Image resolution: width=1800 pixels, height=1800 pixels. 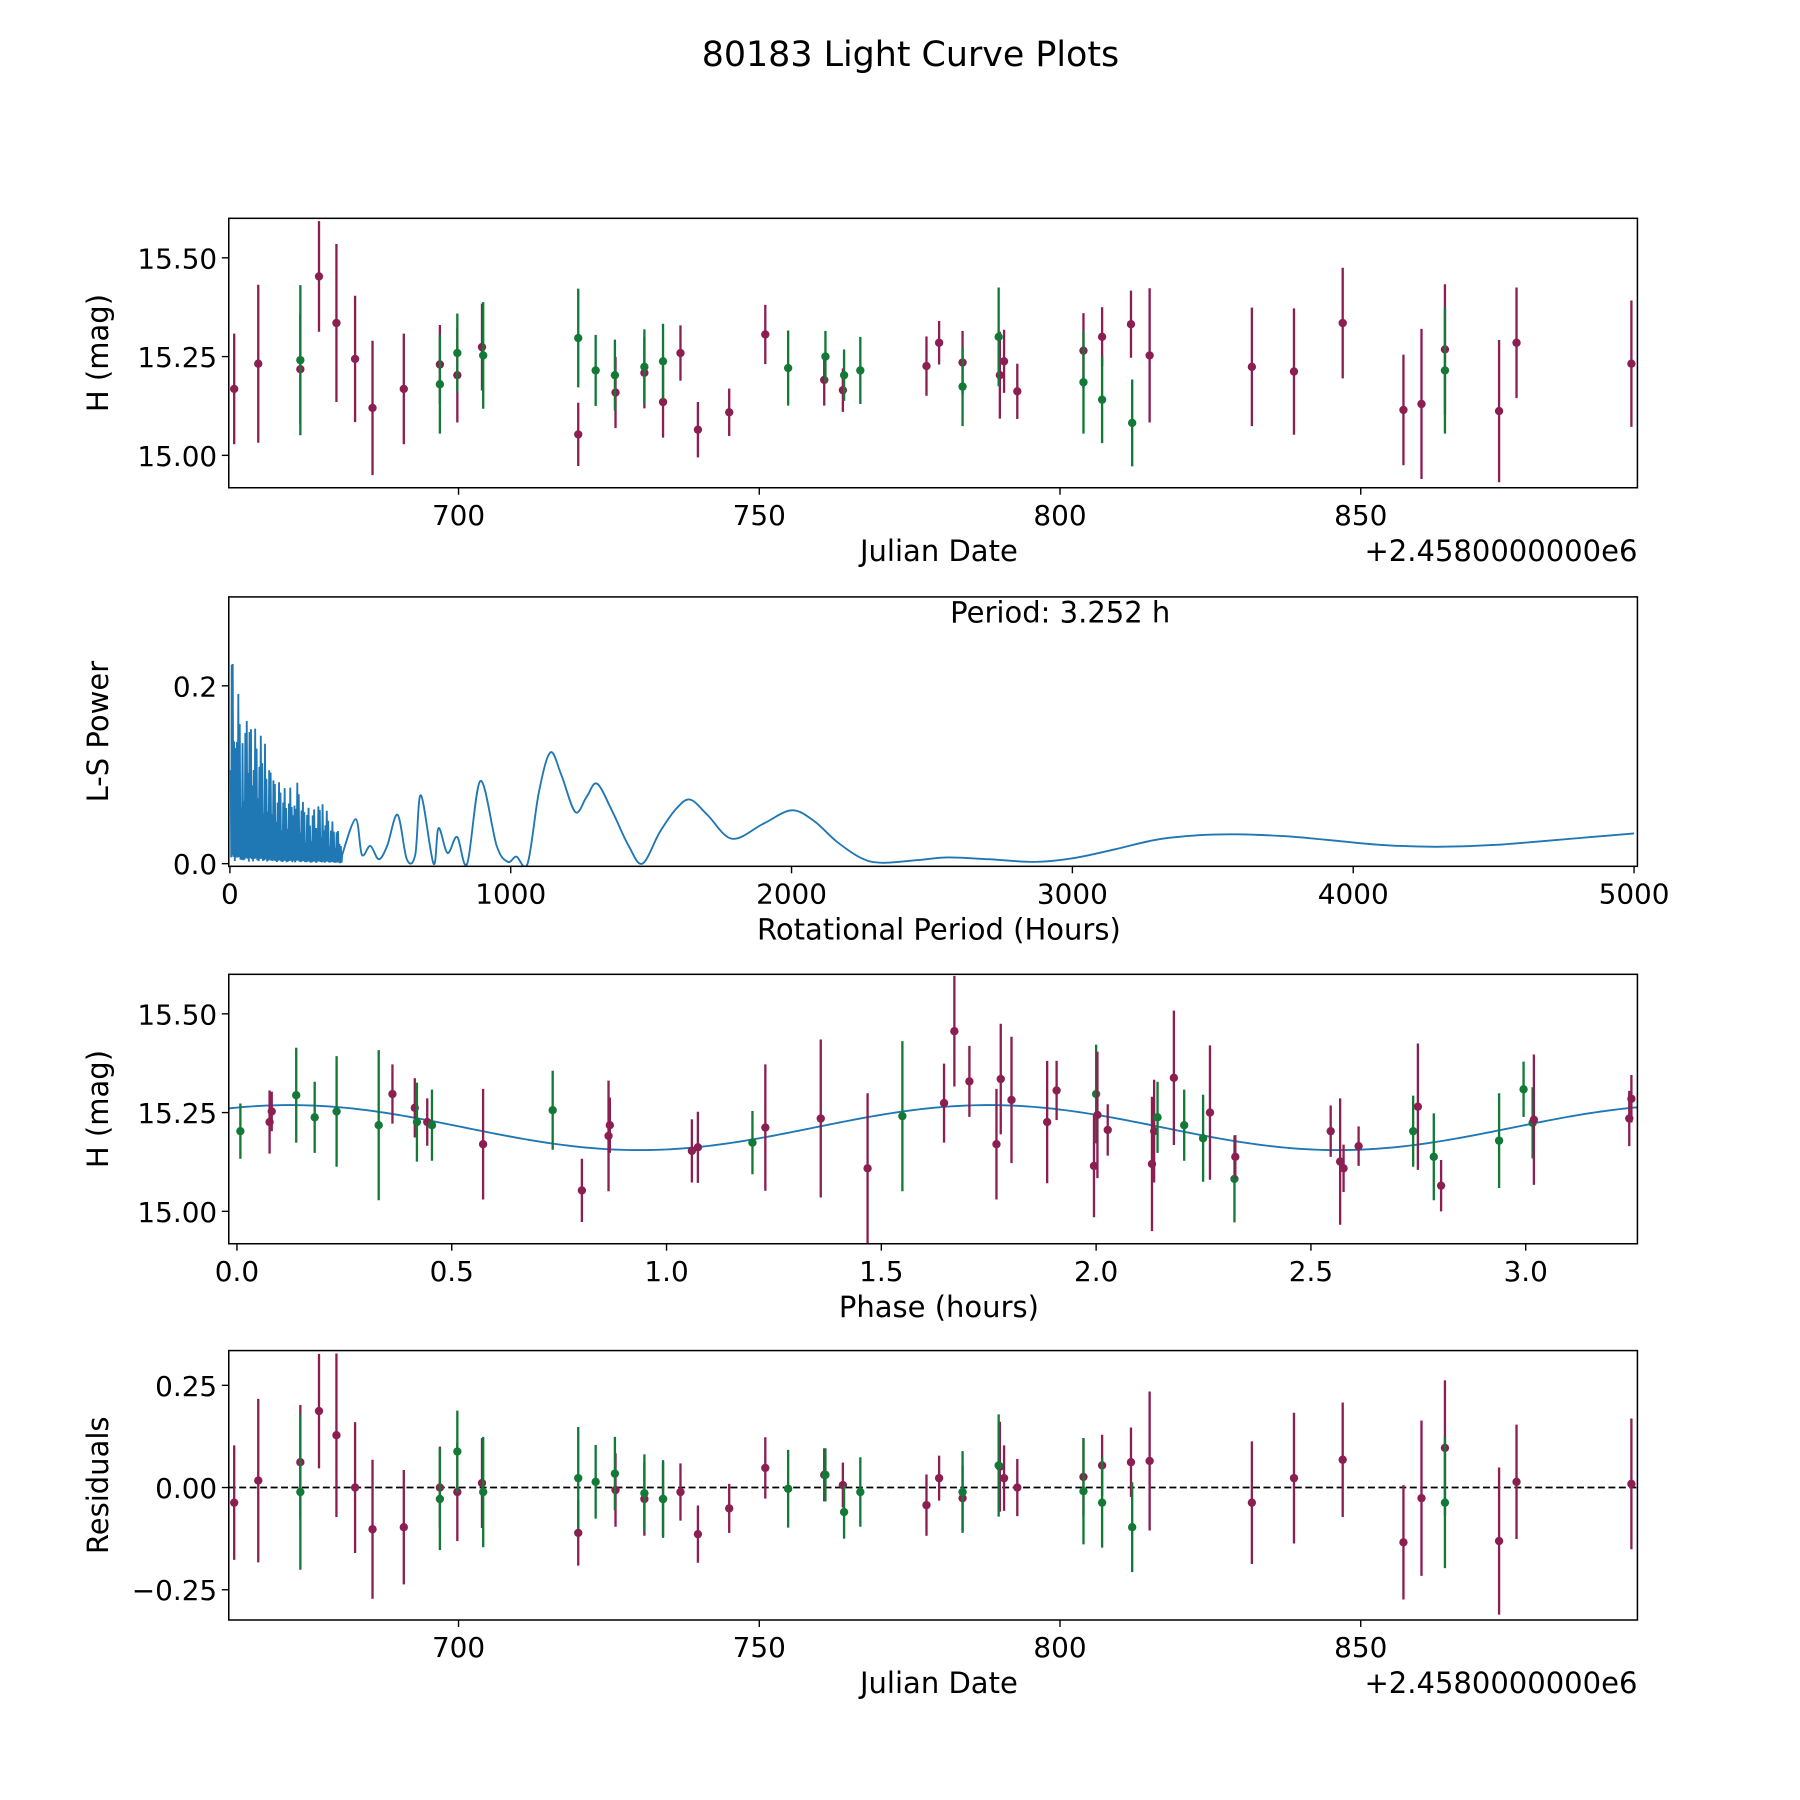 I want to click on x-tick-label: 5000, so click(x=1634, y=893).